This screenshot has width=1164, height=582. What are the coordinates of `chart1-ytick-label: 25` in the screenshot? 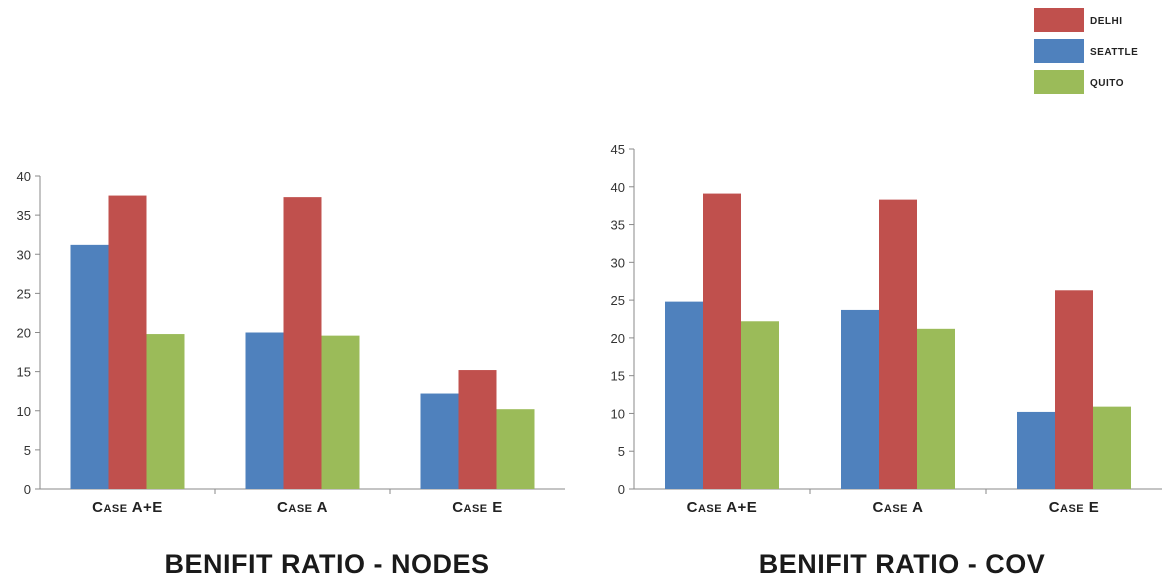 It's located at (24, 293).